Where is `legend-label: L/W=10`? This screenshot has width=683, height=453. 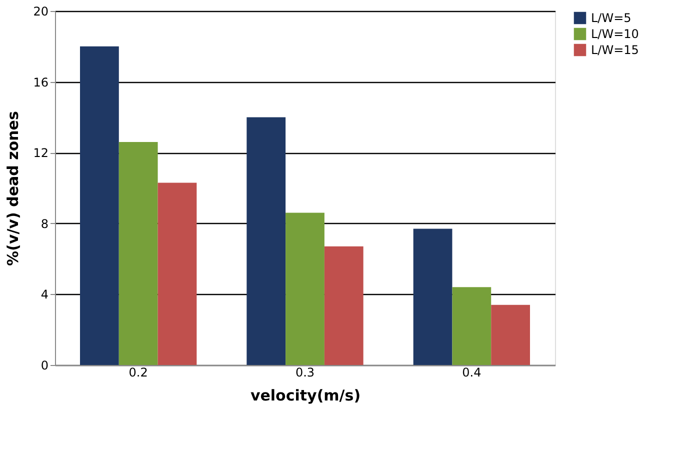
legend-label: L/W=10 is located at coordinates (615, 34).